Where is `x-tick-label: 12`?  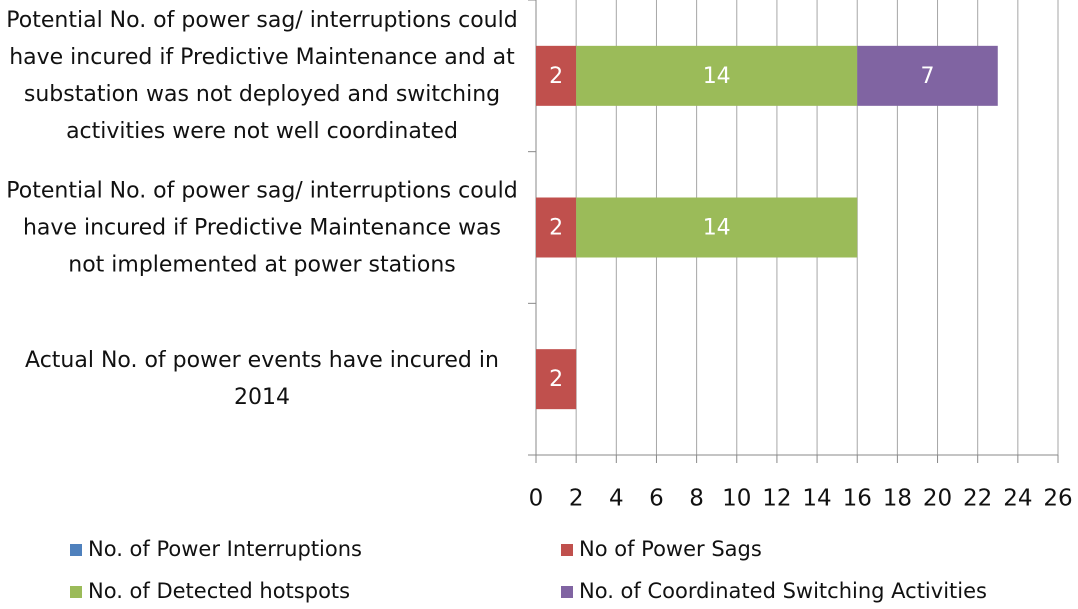 x-tick-label: 12 is located at coordinates (776, 499).